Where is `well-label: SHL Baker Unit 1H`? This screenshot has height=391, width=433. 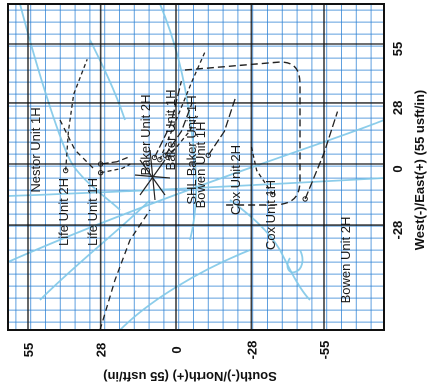
well-label: SHL Baker Unit 1H is located at coordinates (191, 149).